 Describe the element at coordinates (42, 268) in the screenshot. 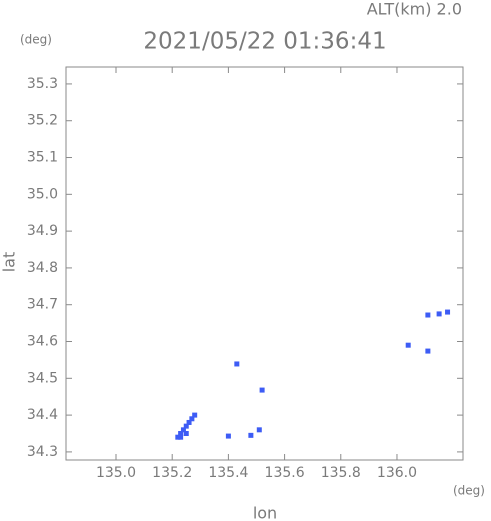

I see `y-tick-label: 34.8` at that location.